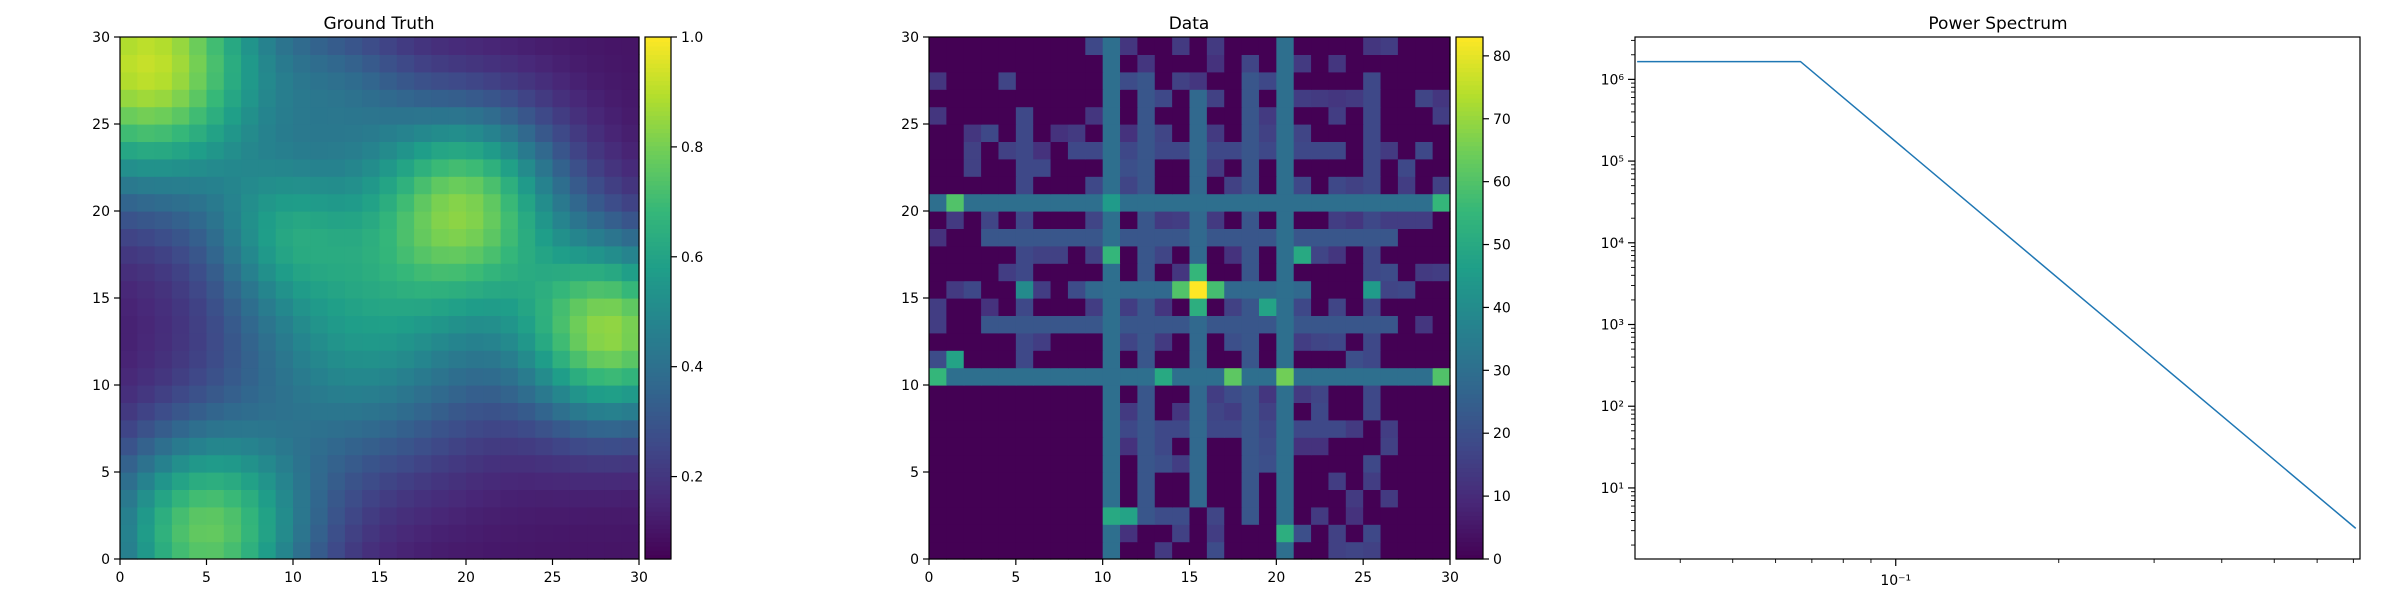  I want to click on x-tick-label: 25, so click(1363, 578).